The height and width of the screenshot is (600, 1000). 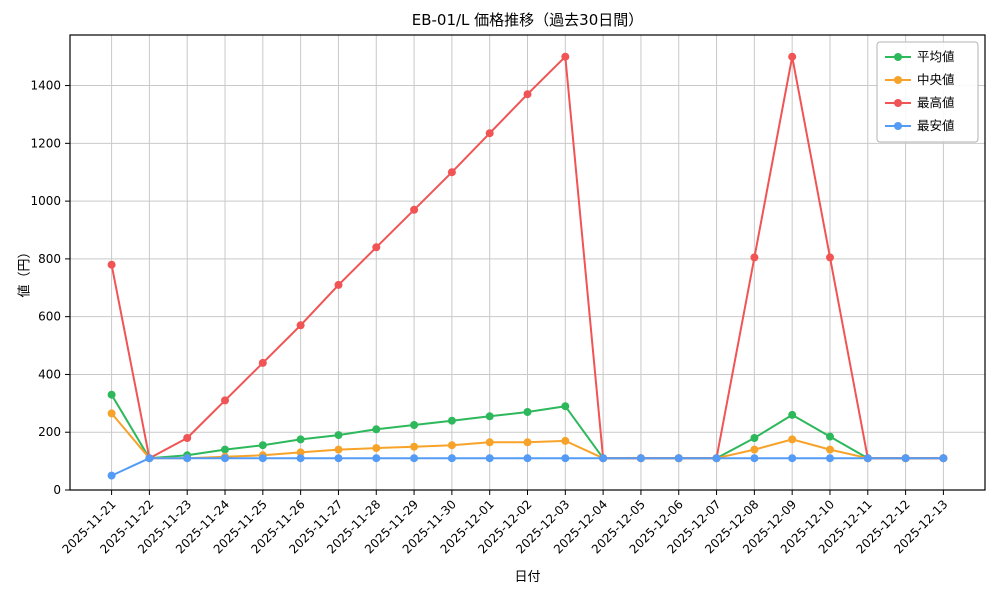 I want to click on y-tick-label: 0, so click(x=57, y=490).